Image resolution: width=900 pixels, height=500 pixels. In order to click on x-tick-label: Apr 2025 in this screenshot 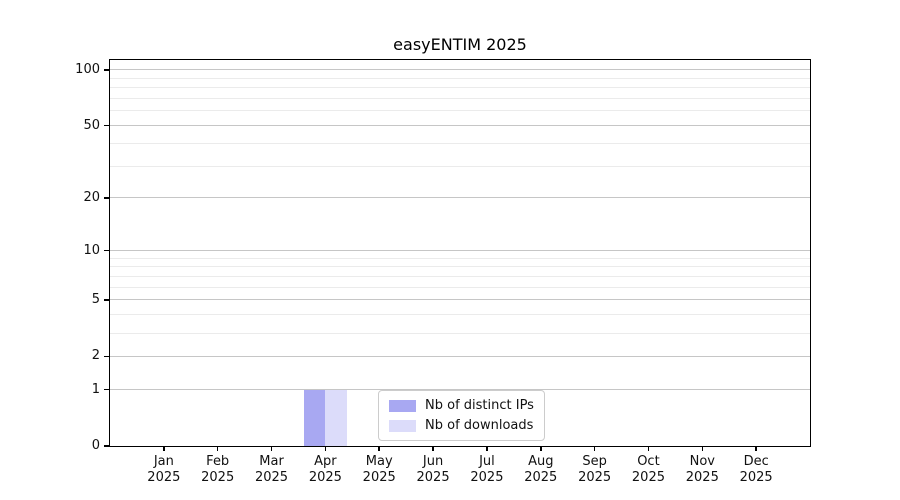, I will do `click(325, 469)`.